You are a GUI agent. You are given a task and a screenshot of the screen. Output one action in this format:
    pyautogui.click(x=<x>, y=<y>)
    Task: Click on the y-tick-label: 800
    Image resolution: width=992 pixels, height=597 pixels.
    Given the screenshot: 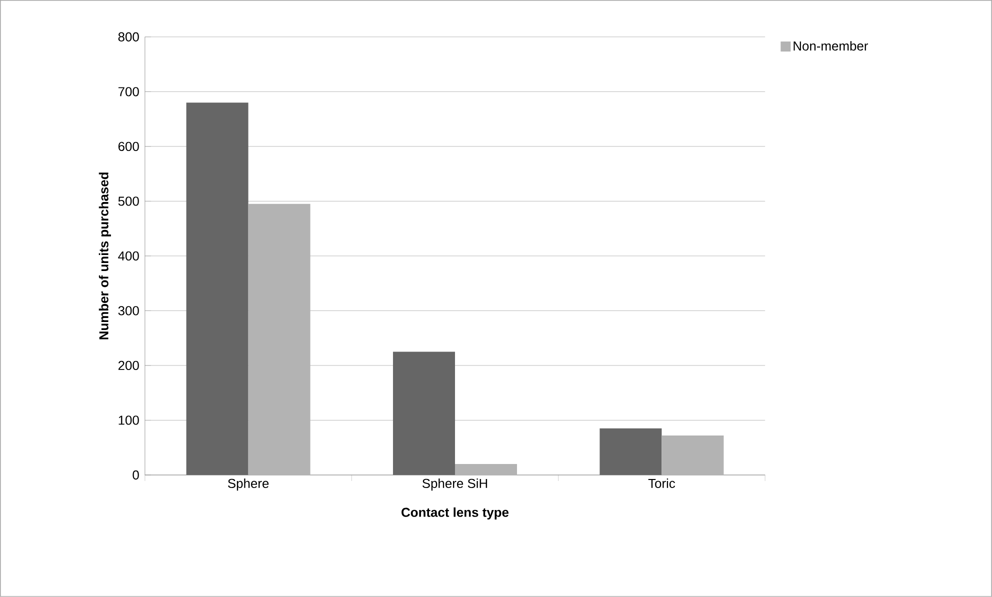 What is the action you would take?
    pyautogui.click(x=128, y=37)
    